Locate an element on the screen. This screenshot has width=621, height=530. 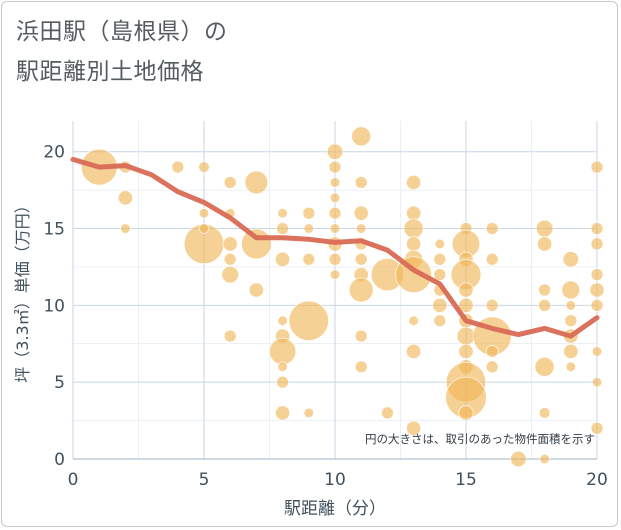
y-tick-label: 10 is located at coordinates (54, 306).